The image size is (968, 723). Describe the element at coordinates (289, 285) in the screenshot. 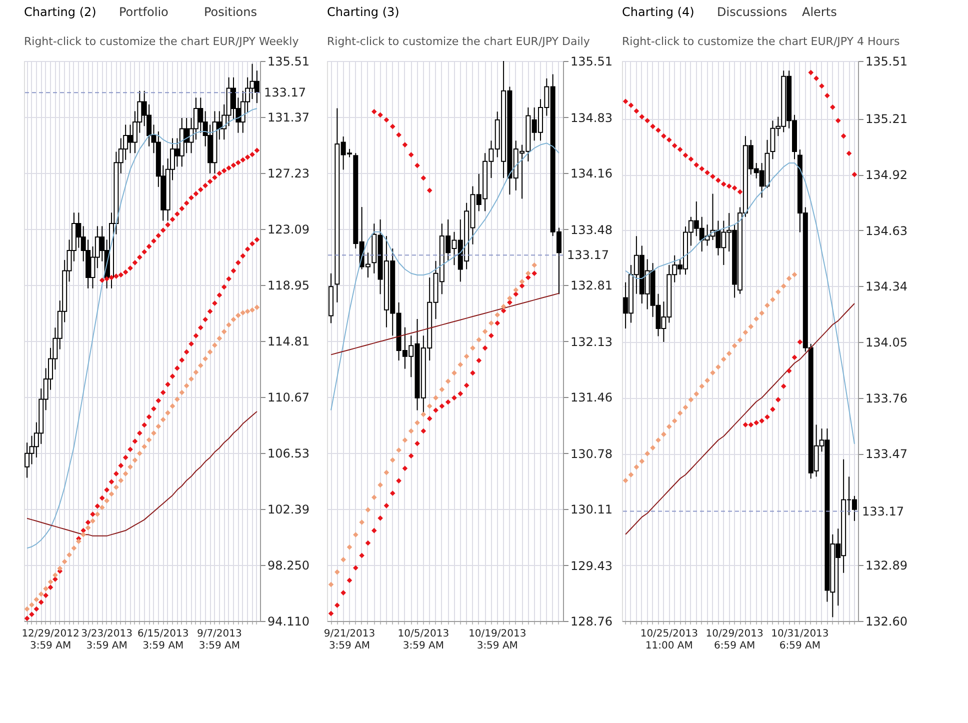

I see `y-tick-label: 118.95` at that location.